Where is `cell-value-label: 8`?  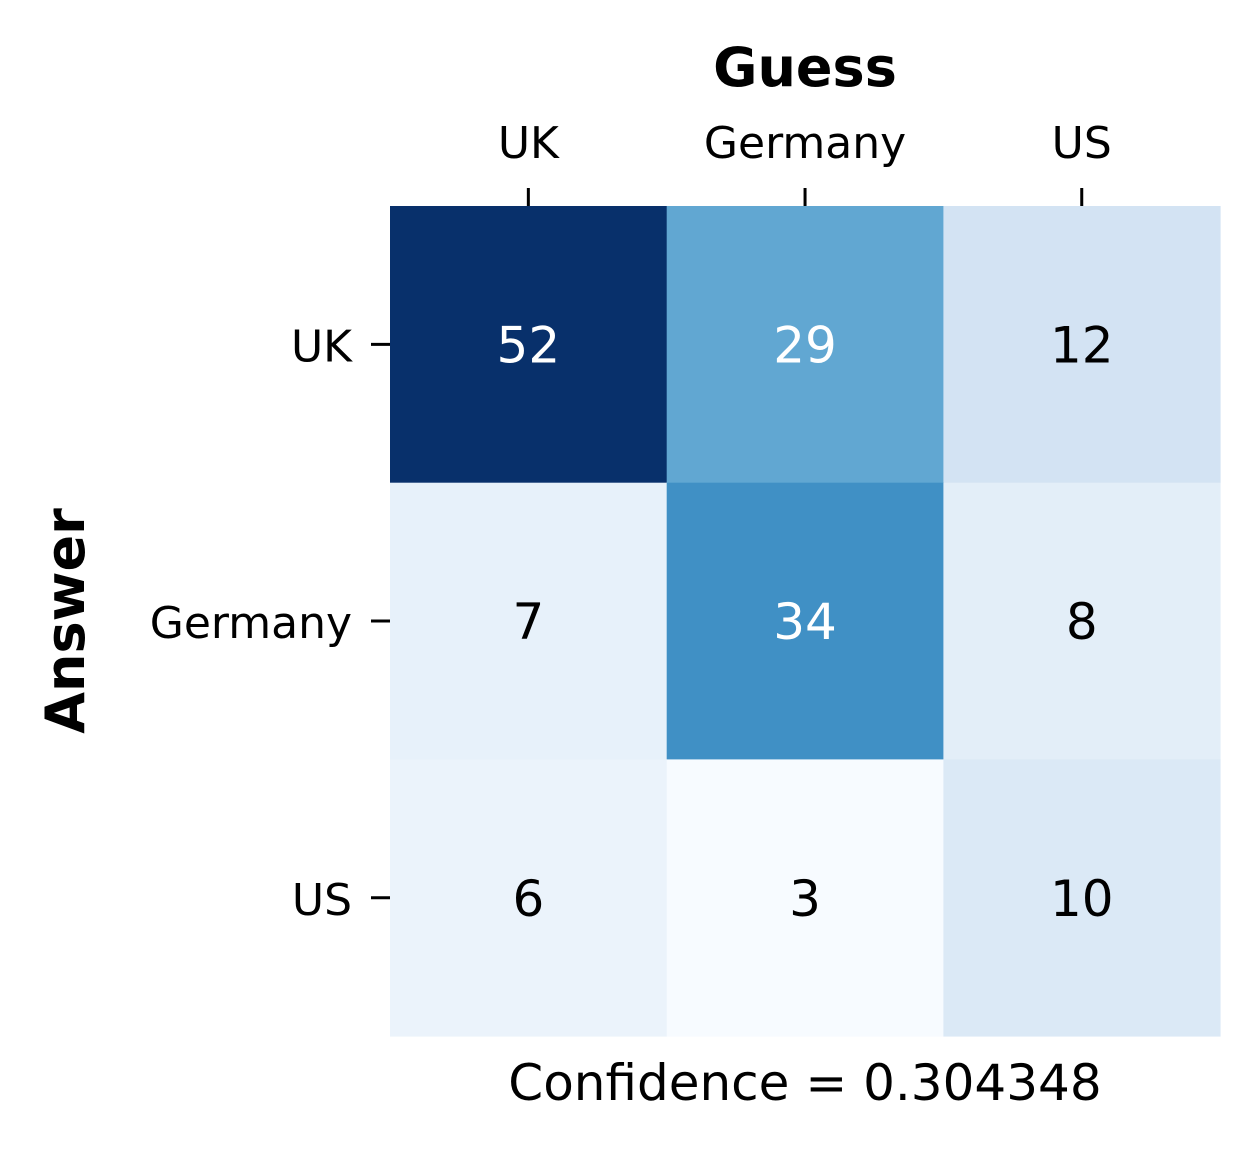 cell-value-label: 8 is located at coordinates (1082, 622).